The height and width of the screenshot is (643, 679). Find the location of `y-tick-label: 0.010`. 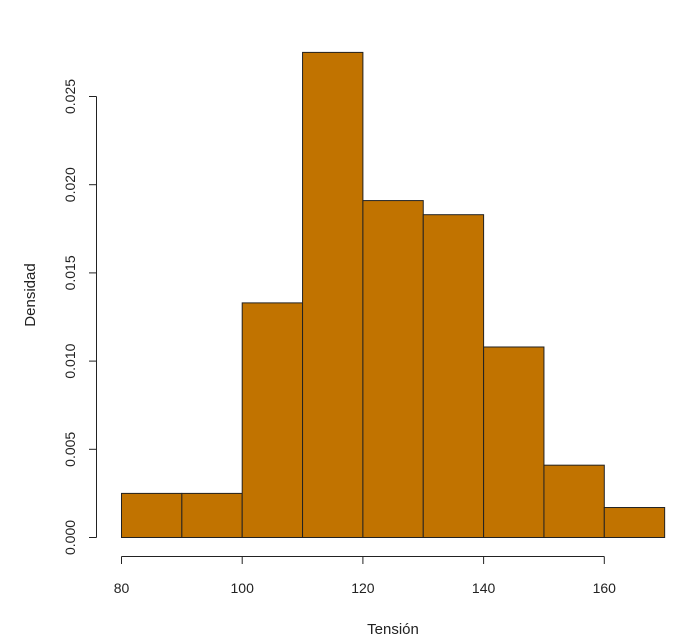

y-tick-label: 0.010 is located at coordinates (70, 360).